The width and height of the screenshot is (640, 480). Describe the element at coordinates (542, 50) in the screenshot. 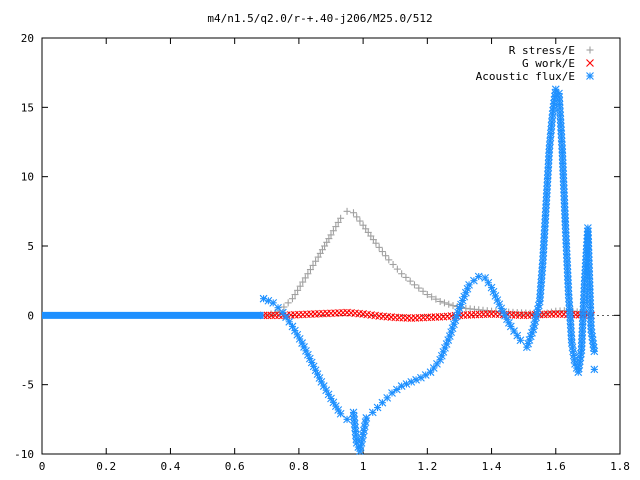

I see `legend-label: R stress/E` at that location.